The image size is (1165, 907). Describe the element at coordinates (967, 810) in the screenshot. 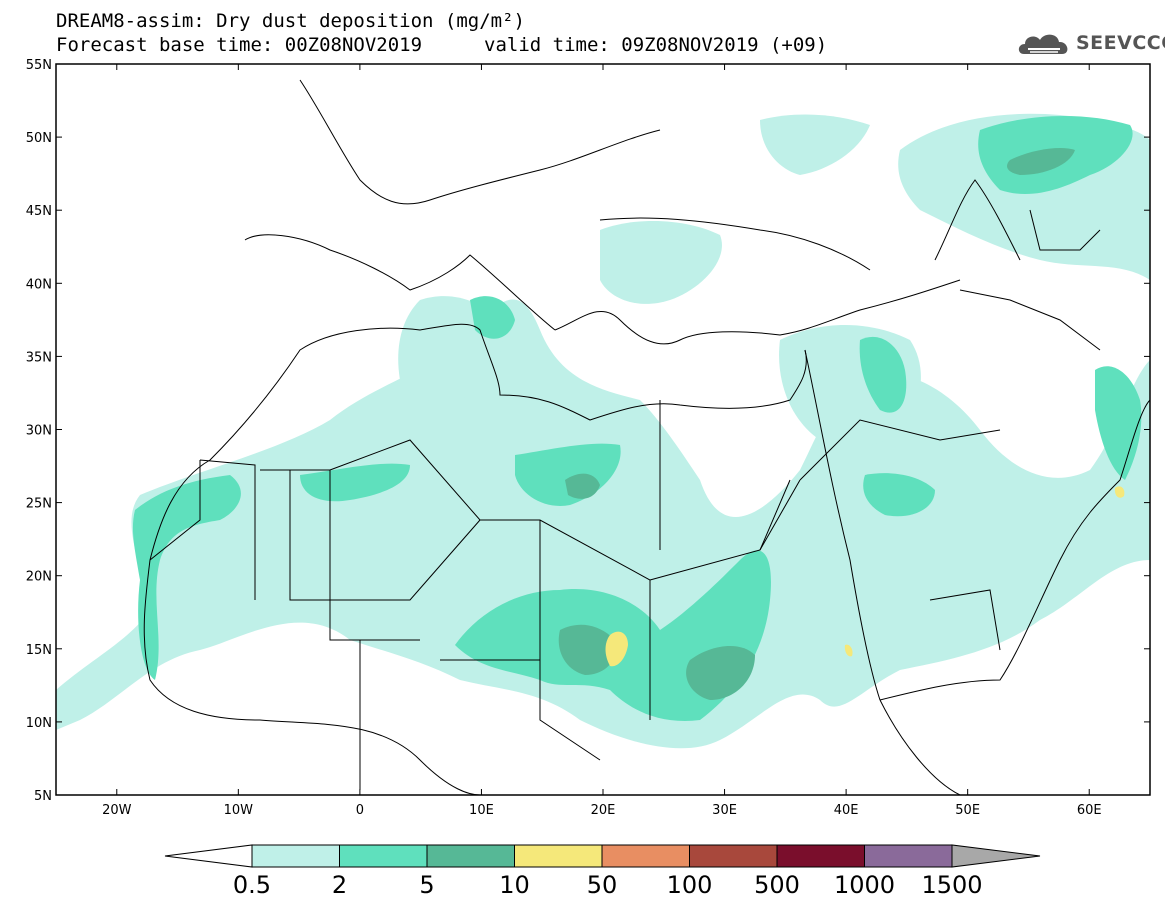

I see `lon-tick-label: 50E` at that location.